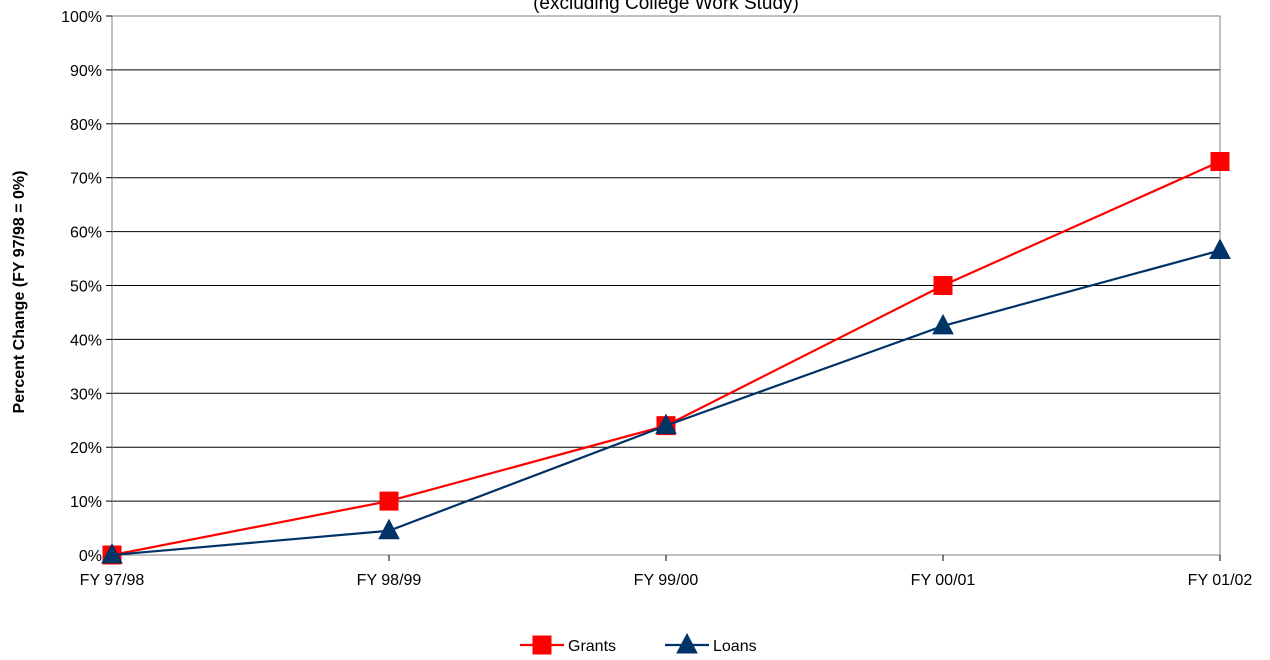 The width and height of the screenshot is (1270, 660). What do you see at coordinates (86, 340) in the screenshot?
I see `y-tick-label: 40%` at bounding box center [86, 340].